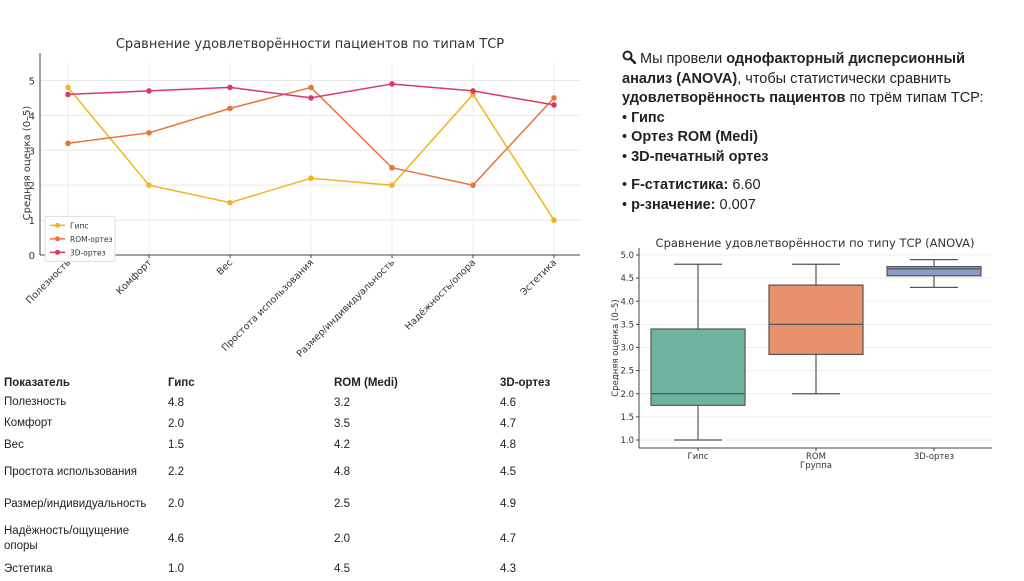 This screenshot has height=581, width=1024. Describe the element at coordinates (346, 308) in the screenshot. I see `x-tick-label: Размер/индивидуальность` at that location.